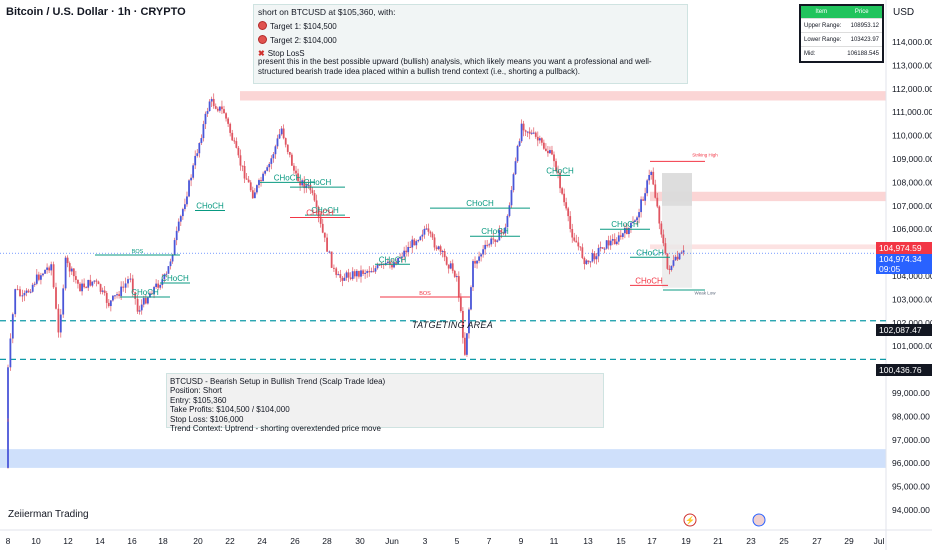 This screenshot has width=932, height=550. I want to click on x-tick-label: 20, so click(198, 541).